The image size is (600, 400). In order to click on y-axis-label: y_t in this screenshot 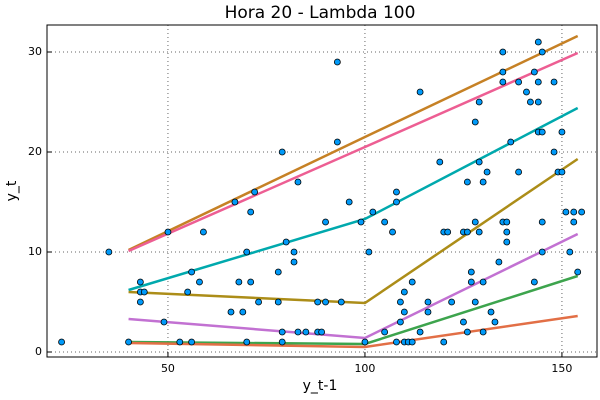, I will do `click(12, 190)`.